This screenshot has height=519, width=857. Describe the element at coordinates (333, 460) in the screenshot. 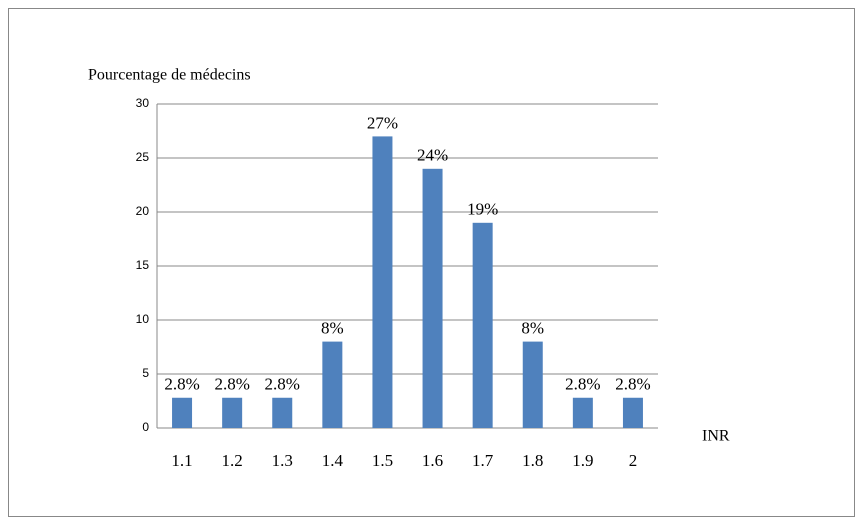

I see `x-tick-label: 1.4` at that location.